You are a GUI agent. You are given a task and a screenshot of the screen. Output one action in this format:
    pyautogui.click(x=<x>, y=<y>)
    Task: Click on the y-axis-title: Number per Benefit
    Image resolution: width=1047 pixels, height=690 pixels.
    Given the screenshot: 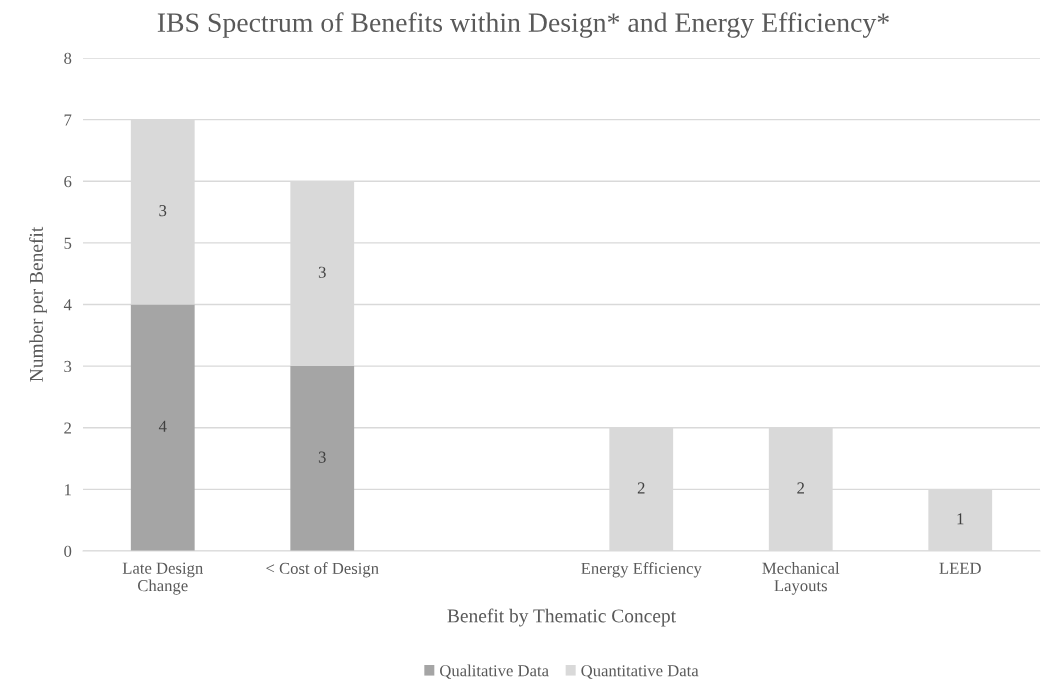 What is the action you would take?
    pyautogui.click(x=38, y=304)
    